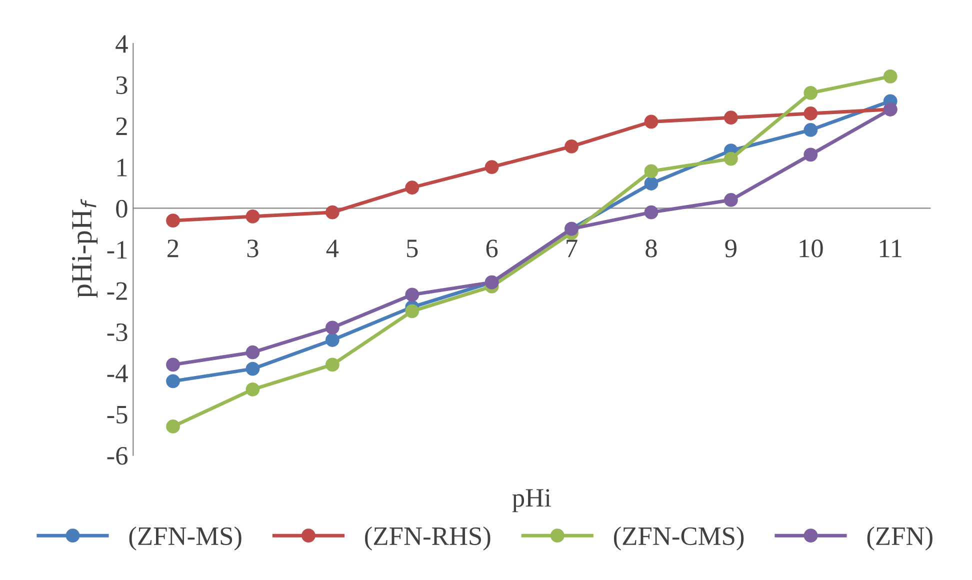 Image resolution: width=972 pixels, height=580 pixels. What do you see at coordinates (679, 538) in the screenshot?
I see `legend-label: (ZFN-CMS)` at bounding box center [679, 538].